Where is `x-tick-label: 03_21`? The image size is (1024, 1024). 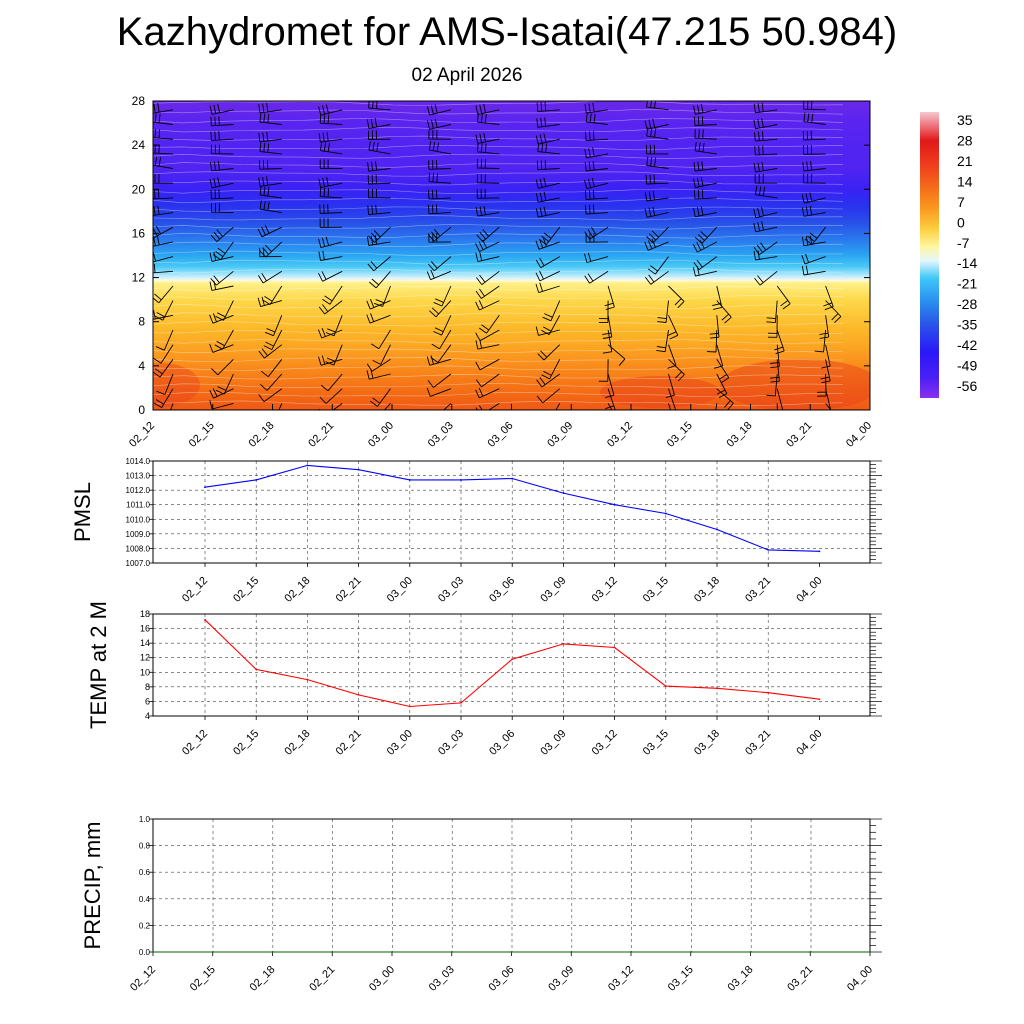 x-tick-label: 03_21 is located at coordinates (758, 743).